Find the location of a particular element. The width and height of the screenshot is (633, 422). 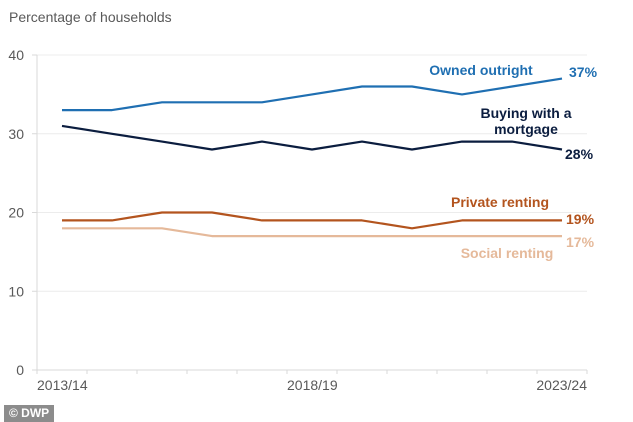

y-tick-label-20: 20 is located at coordinates (16, 213).